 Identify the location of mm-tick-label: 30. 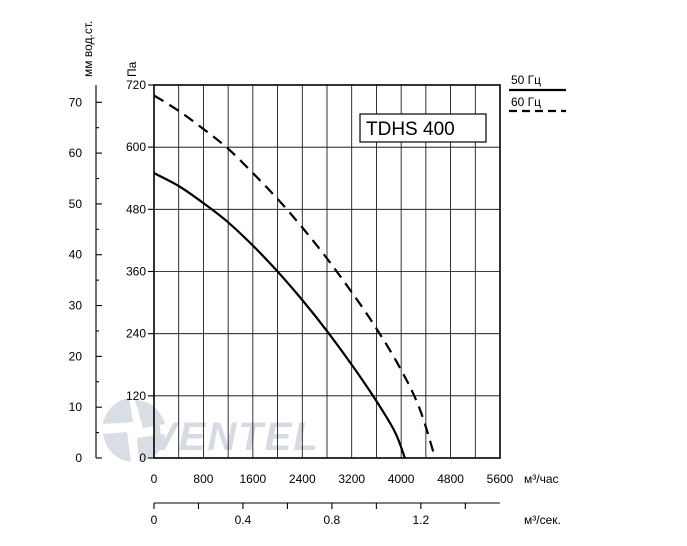
(76, 306).